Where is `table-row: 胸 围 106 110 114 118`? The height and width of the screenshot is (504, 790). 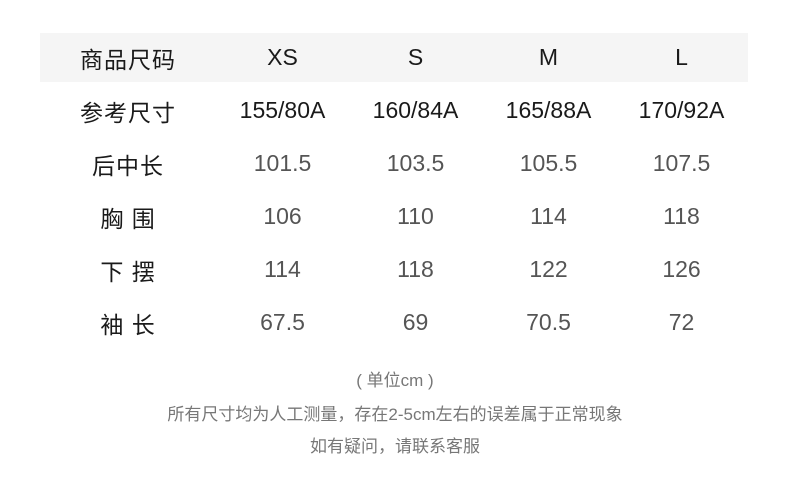
table-row: 胸 围 106 110 114 118 is located at coordinates (394, 216).